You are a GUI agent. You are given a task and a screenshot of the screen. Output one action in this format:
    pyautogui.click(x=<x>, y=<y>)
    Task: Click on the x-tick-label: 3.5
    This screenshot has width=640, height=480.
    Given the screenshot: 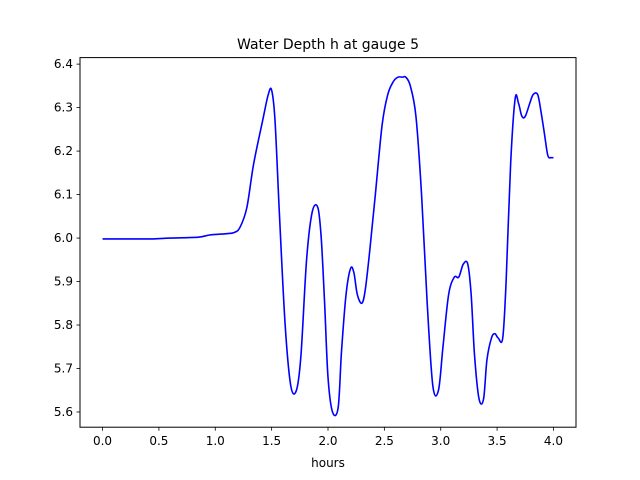 What is the action you would take?
    pyautogui.click(x=497, y=441)
    